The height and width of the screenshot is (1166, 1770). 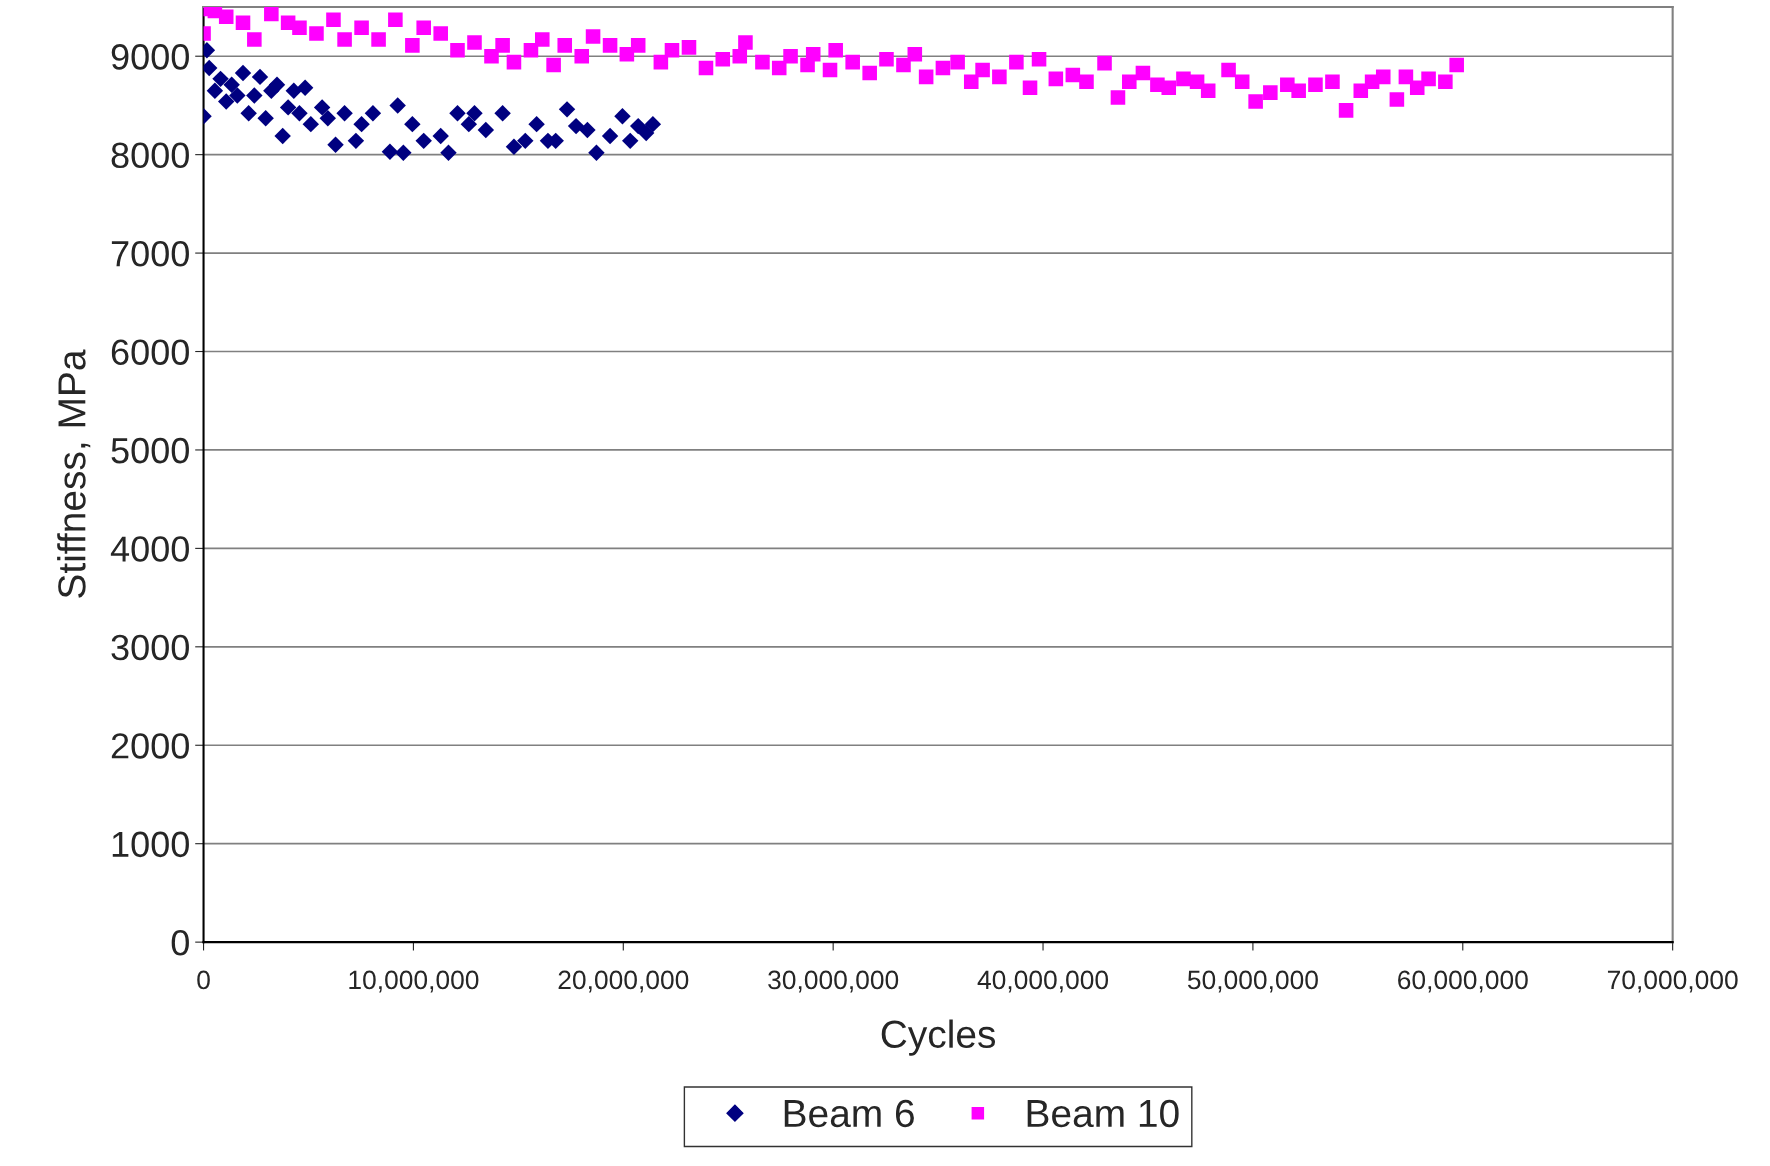 I want to click on y-tick-label: 8000, so click(x=150, y=155).